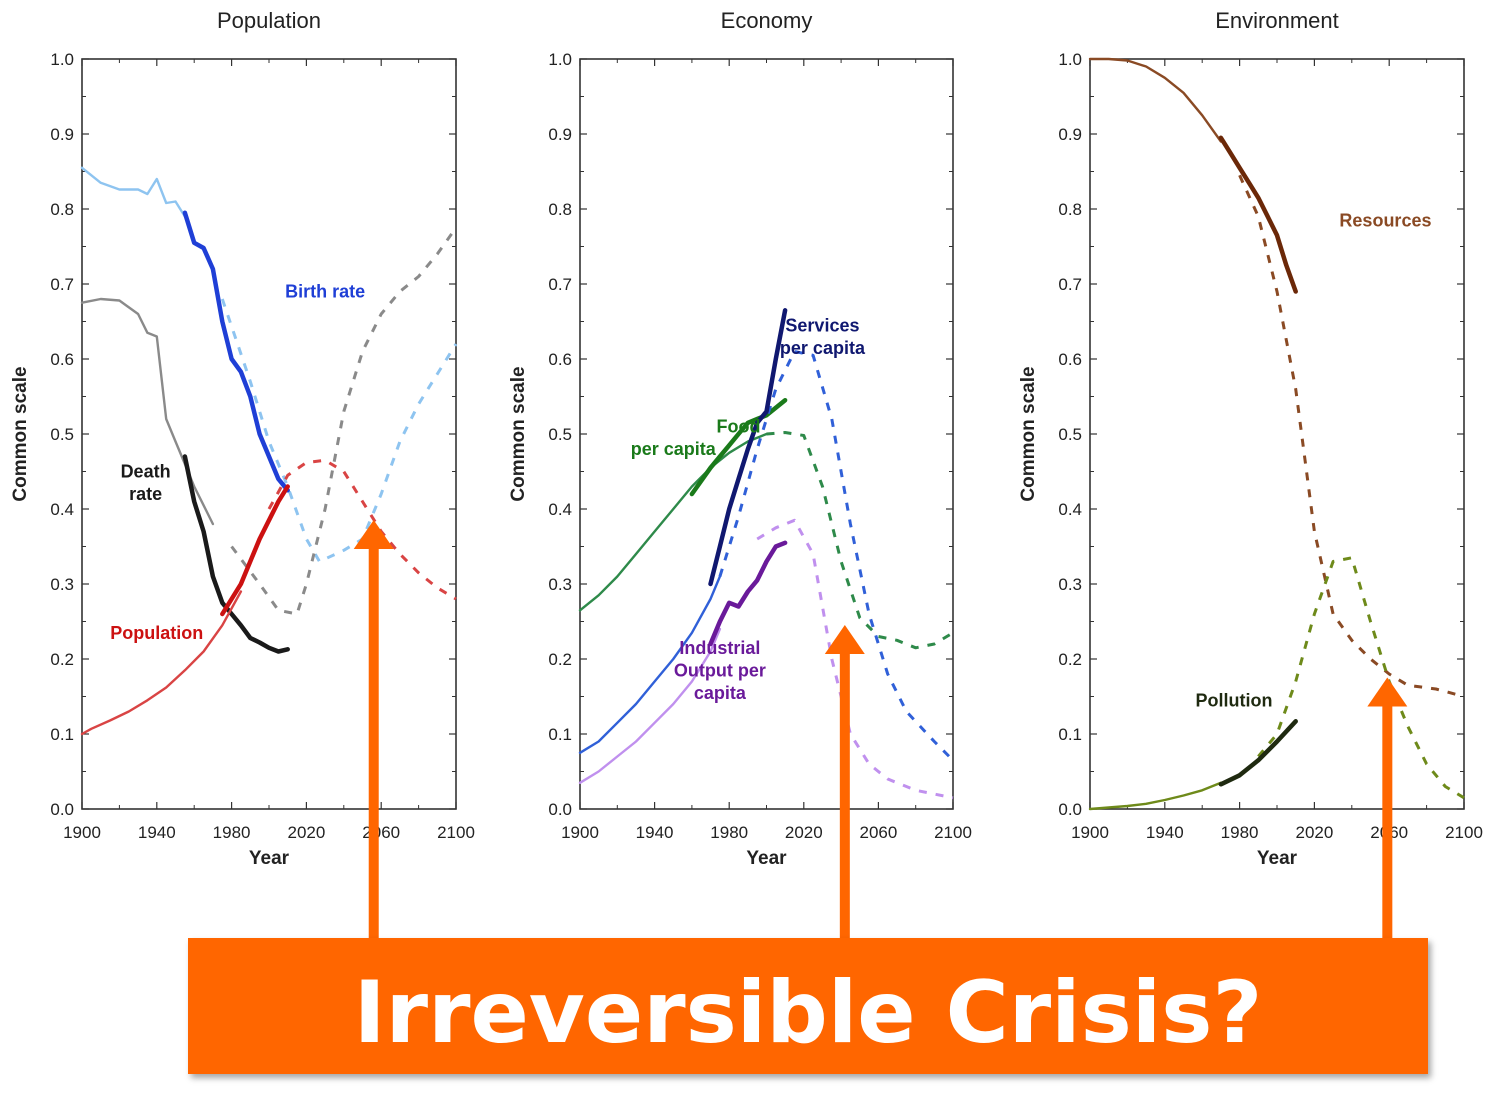 The image size is (1502, 1093). What do you see at coordinates (147, 411) in the screenshot?
I see `series-death-rate-model` at bounding box center [147, 411].